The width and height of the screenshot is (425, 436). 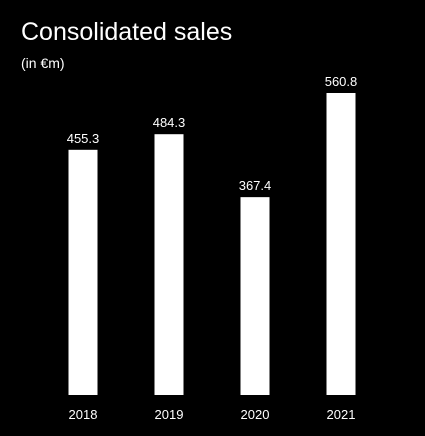 What do you see at coordinates (83, 414) in the screenshot?
I see `x-tick-label-2018: 2018` at bounding box center [83, 414].